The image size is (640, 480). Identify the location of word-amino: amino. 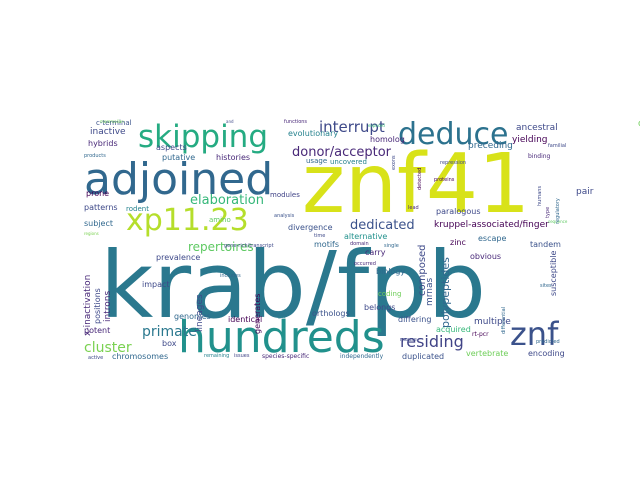
(220, 220).